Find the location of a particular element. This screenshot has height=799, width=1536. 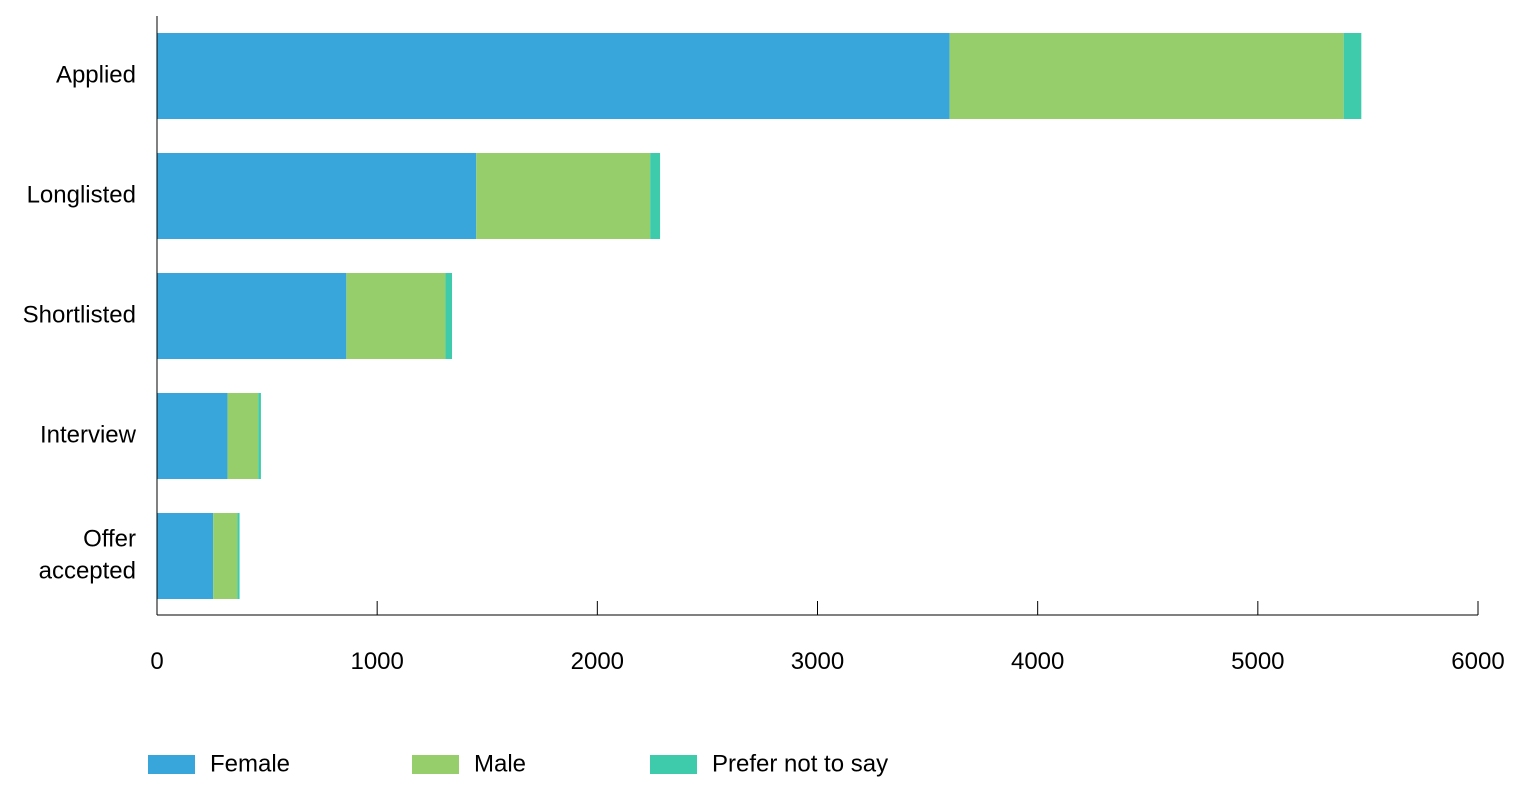

x-tick-label-0: 0 is located at coordinates (156, 661).